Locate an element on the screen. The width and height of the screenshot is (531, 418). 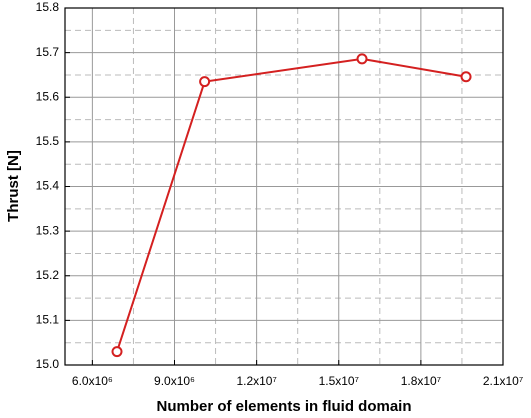
y-tick-label: 15.1 is located at coordinates (48, 320).